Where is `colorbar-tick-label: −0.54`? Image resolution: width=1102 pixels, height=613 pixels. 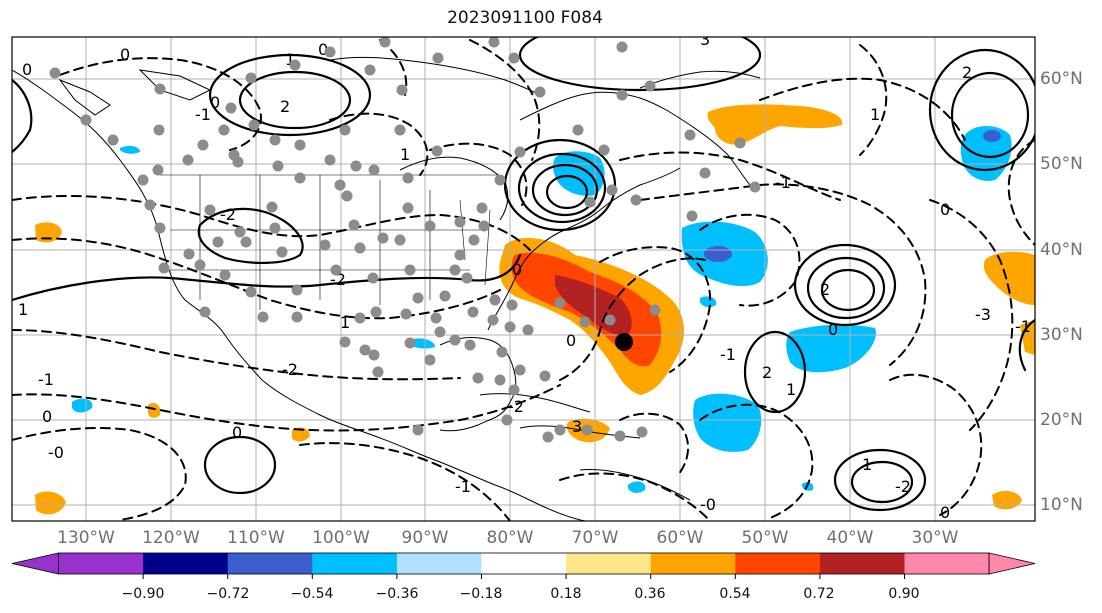 colorbar-tick-label: −0.54 is located at coordinates (312, 594).